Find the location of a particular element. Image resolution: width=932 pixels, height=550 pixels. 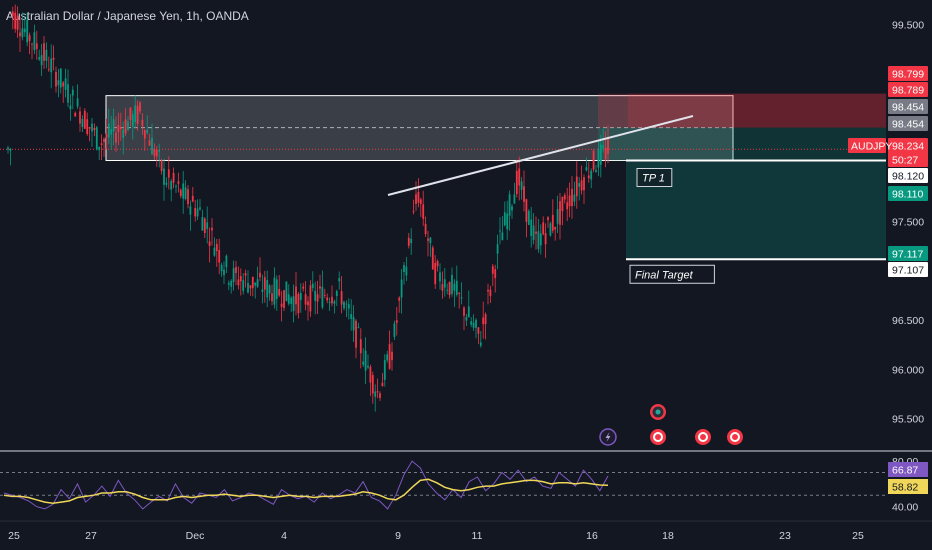

final-target-box: Final Target is located at coordinates (672, 274).